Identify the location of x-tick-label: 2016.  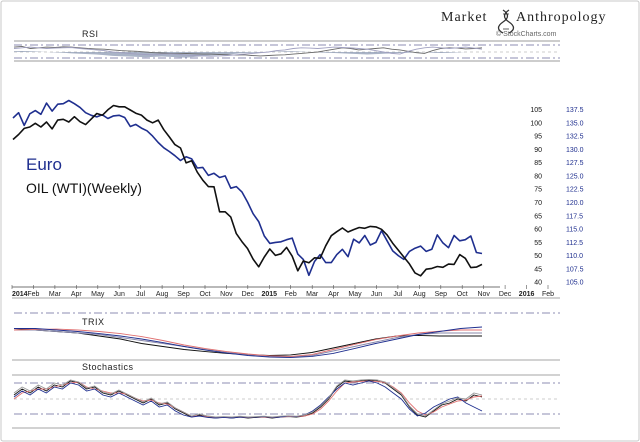
(527, 294).